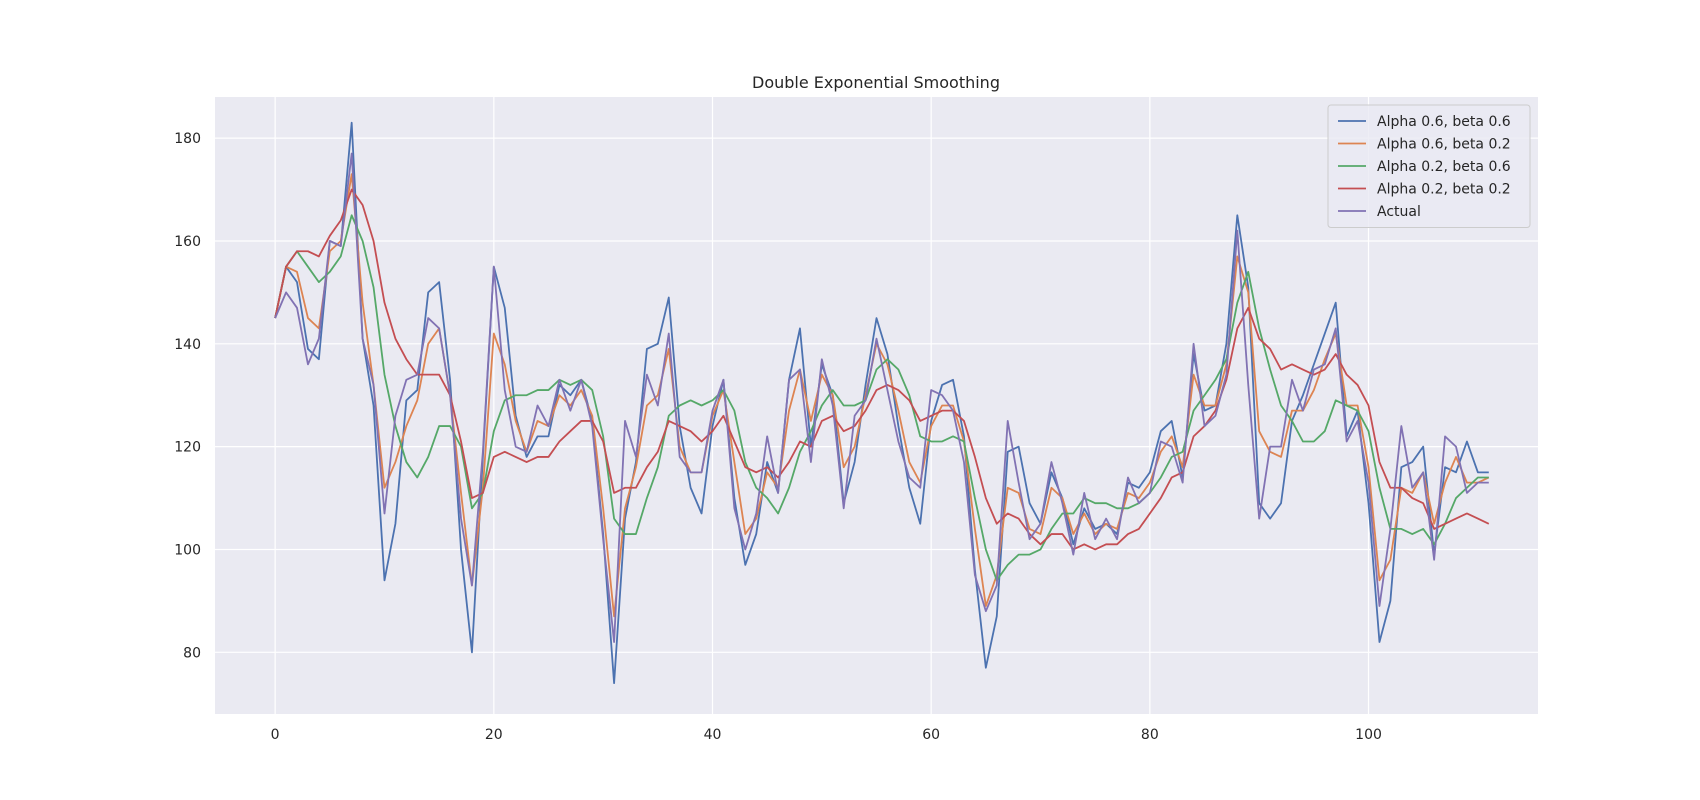 Image resolution: width=1700 pixels, height=800 pixels. I want to click on x-tick-label: 80, so click(1150, 735).